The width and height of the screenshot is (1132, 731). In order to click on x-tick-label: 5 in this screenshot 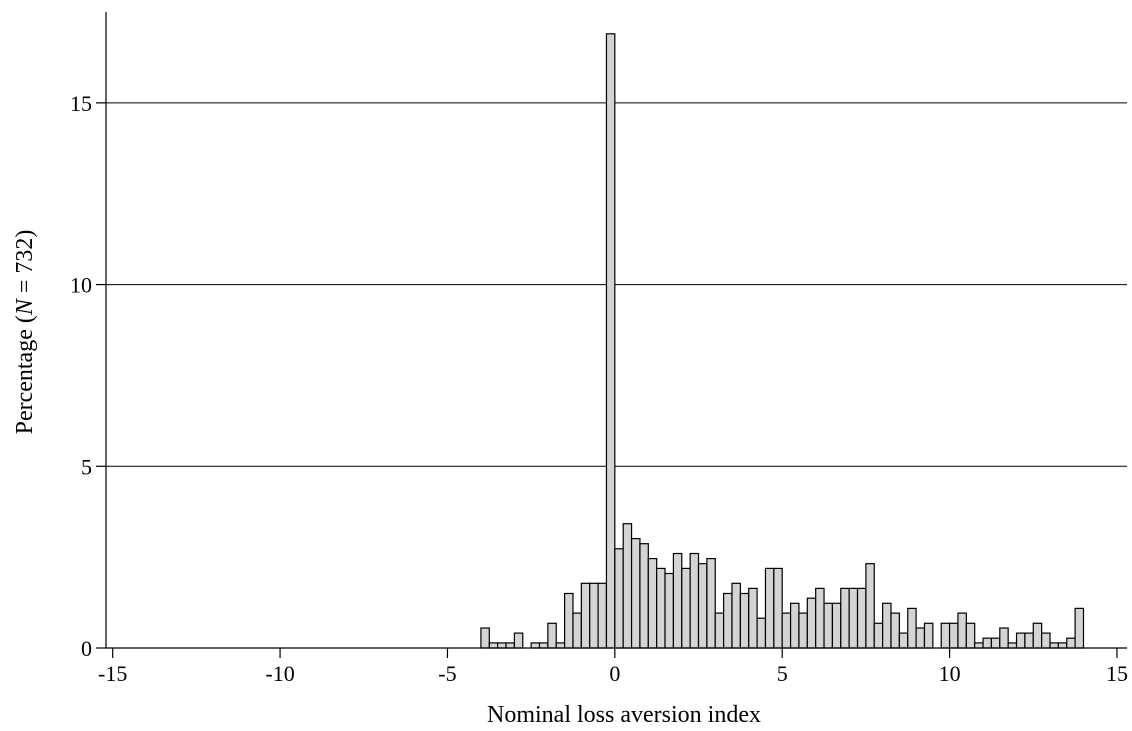, I will do `click(782, 673)`.